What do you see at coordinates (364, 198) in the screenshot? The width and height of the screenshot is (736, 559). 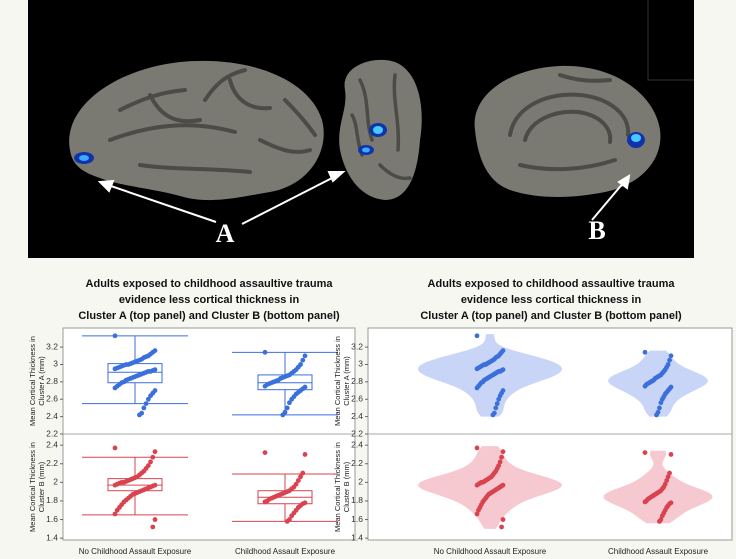 I see `arrows` at bounding box center [364, 198].